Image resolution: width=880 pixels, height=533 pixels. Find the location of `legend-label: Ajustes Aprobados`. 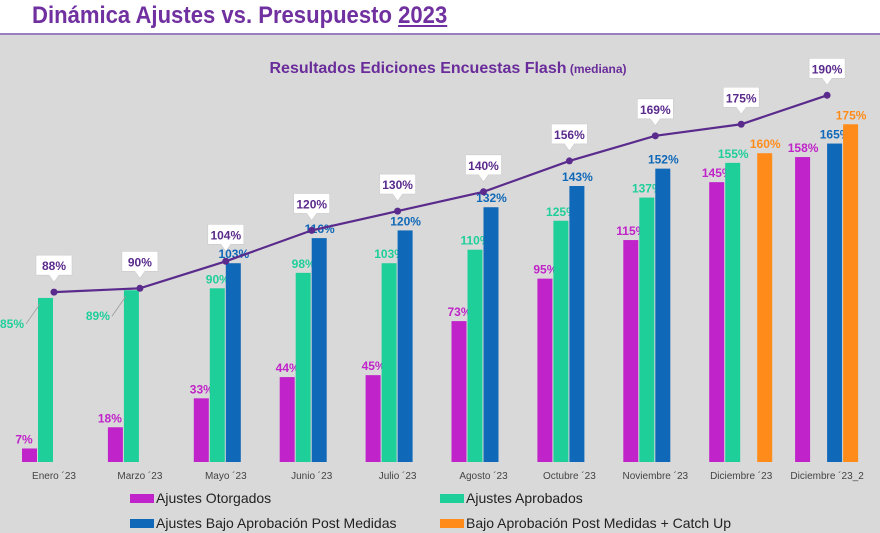

legend-label: Ajustes Aprobados is located at coordinates (524, 498).